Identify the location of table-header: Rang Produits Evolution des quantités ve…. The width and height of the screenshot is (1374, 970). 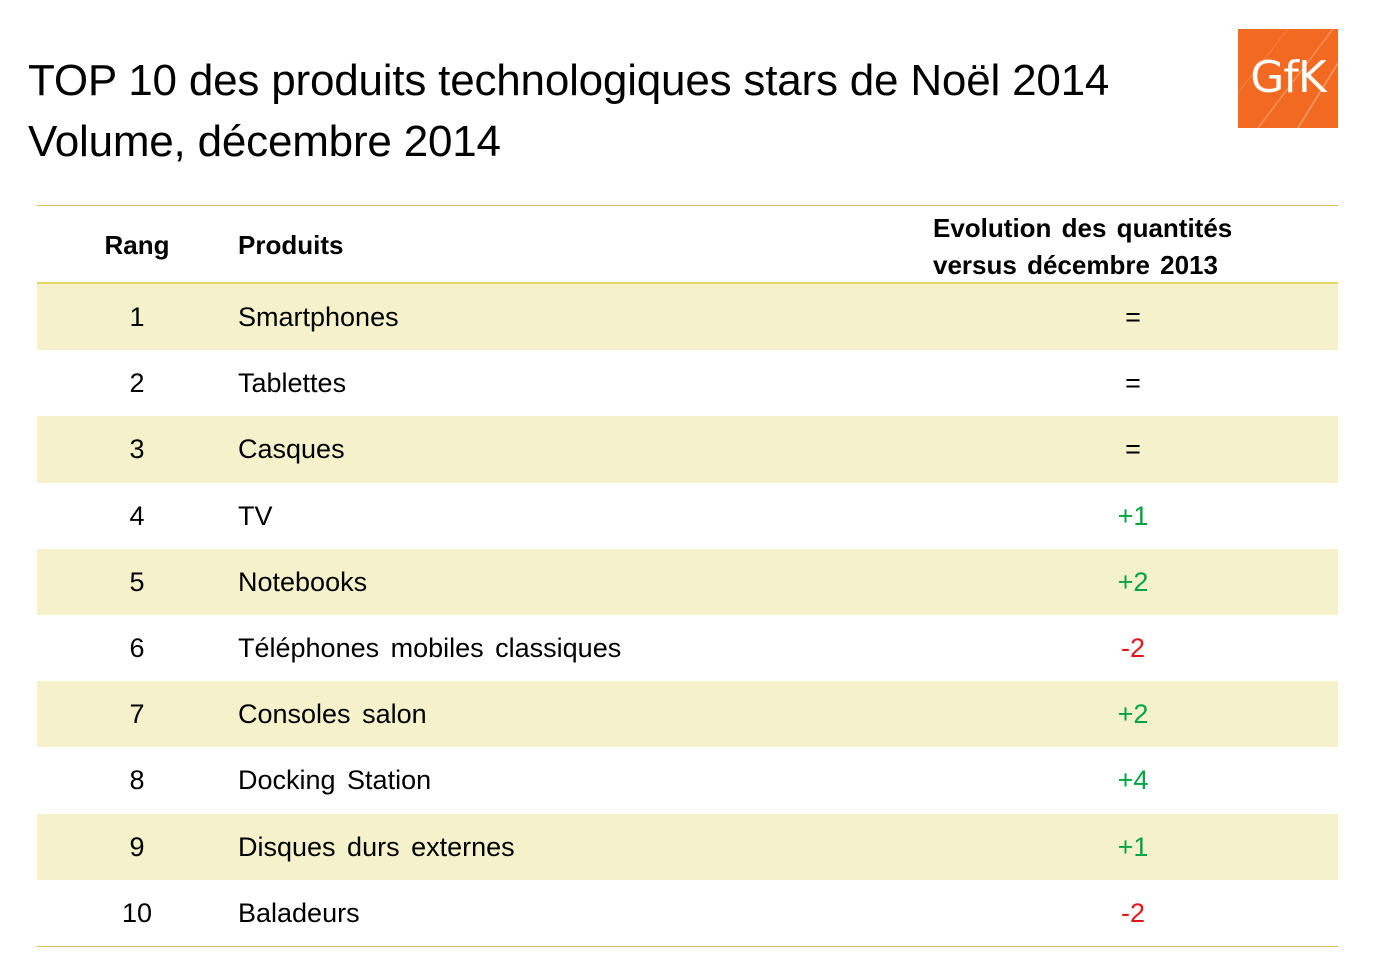
(687, 245).